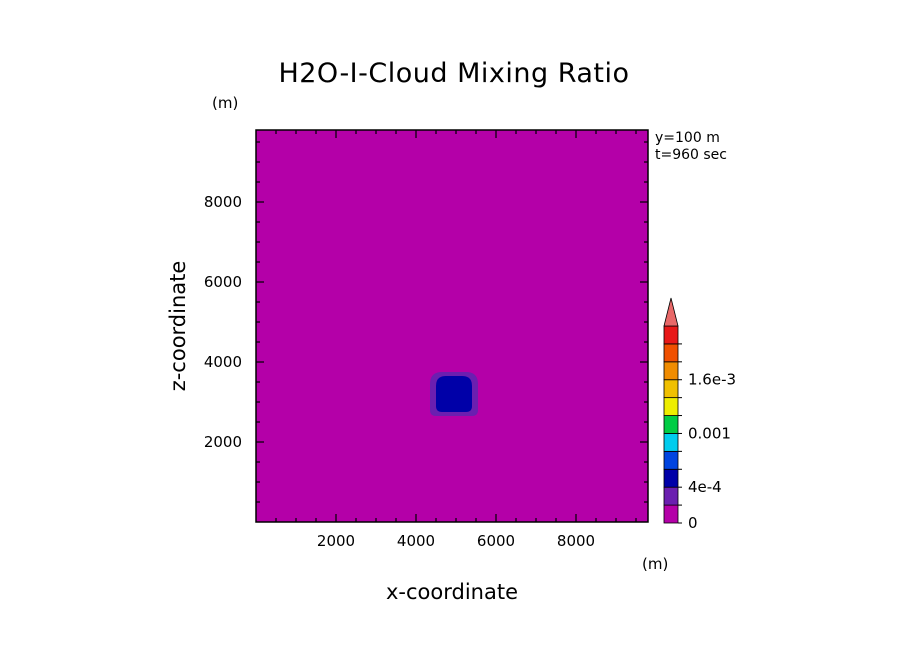 The height and width of the screenshot is (654, 904). Describe the element at coordinates (705, 487) in the screenshot. I see `colorbar-label: 4e-4` at that location.